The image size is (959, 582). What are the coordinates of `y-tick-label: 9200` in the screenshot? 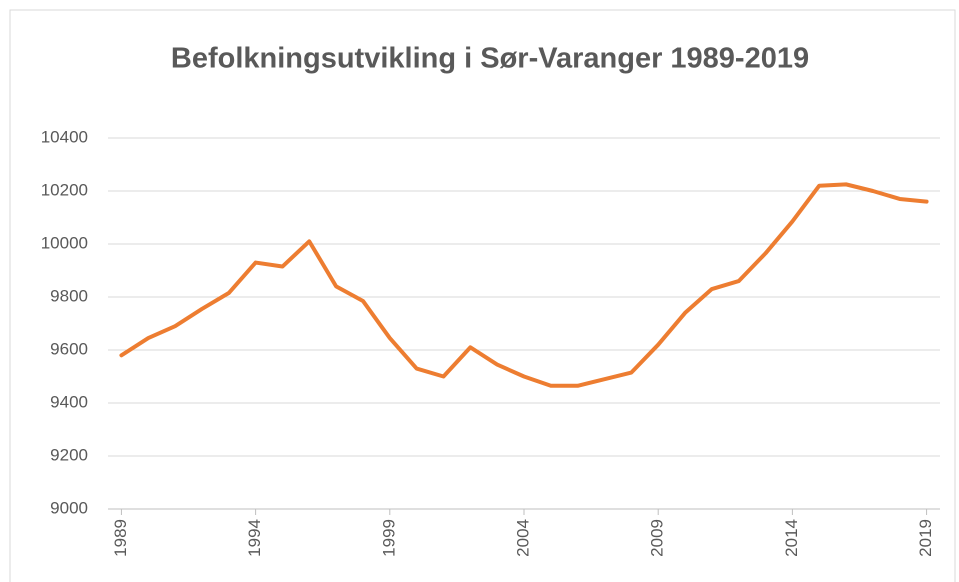 It's located at (69, 454).